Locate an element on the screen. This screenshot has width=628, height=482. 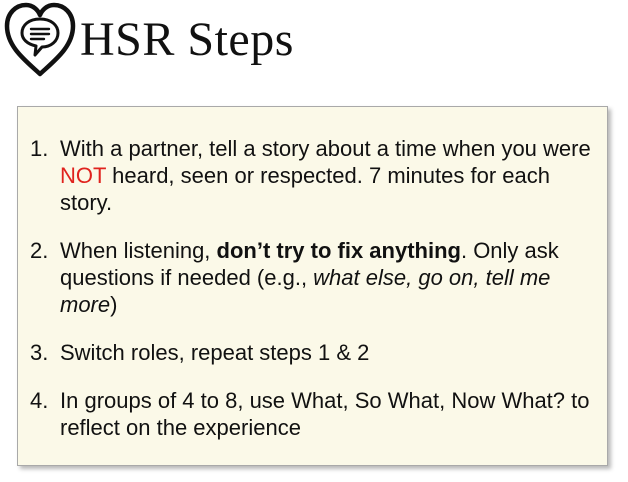
step-bold-text: don’t try to fix anything is located at coordinates (338, 250).